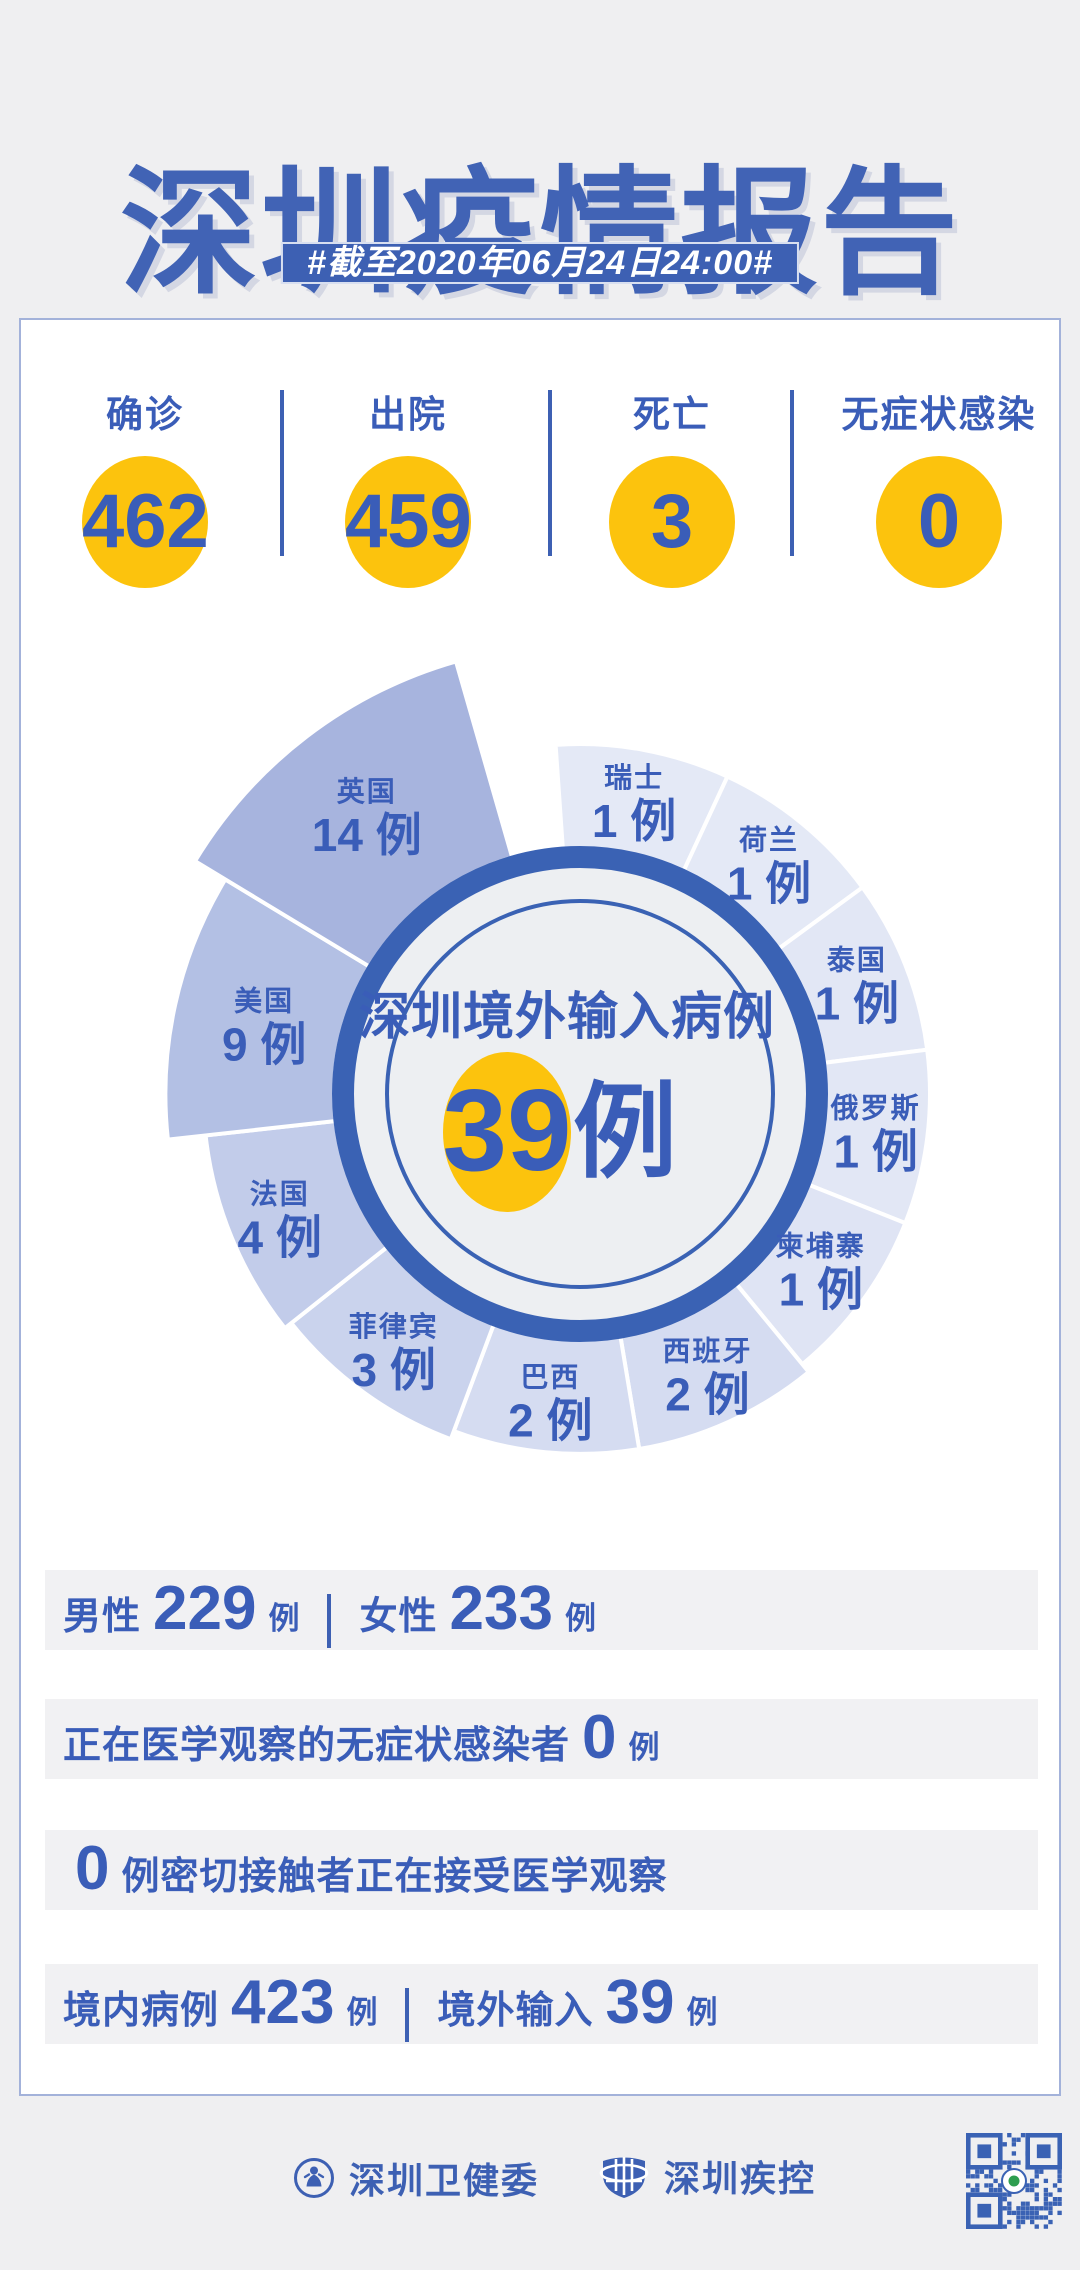 This screenshot has width=1080, height=2270. What do you see at coordinates (857, 1004) in the screenshot?
I see `slice-value-泰国: 1 例` at bounding box center [857, 1004].